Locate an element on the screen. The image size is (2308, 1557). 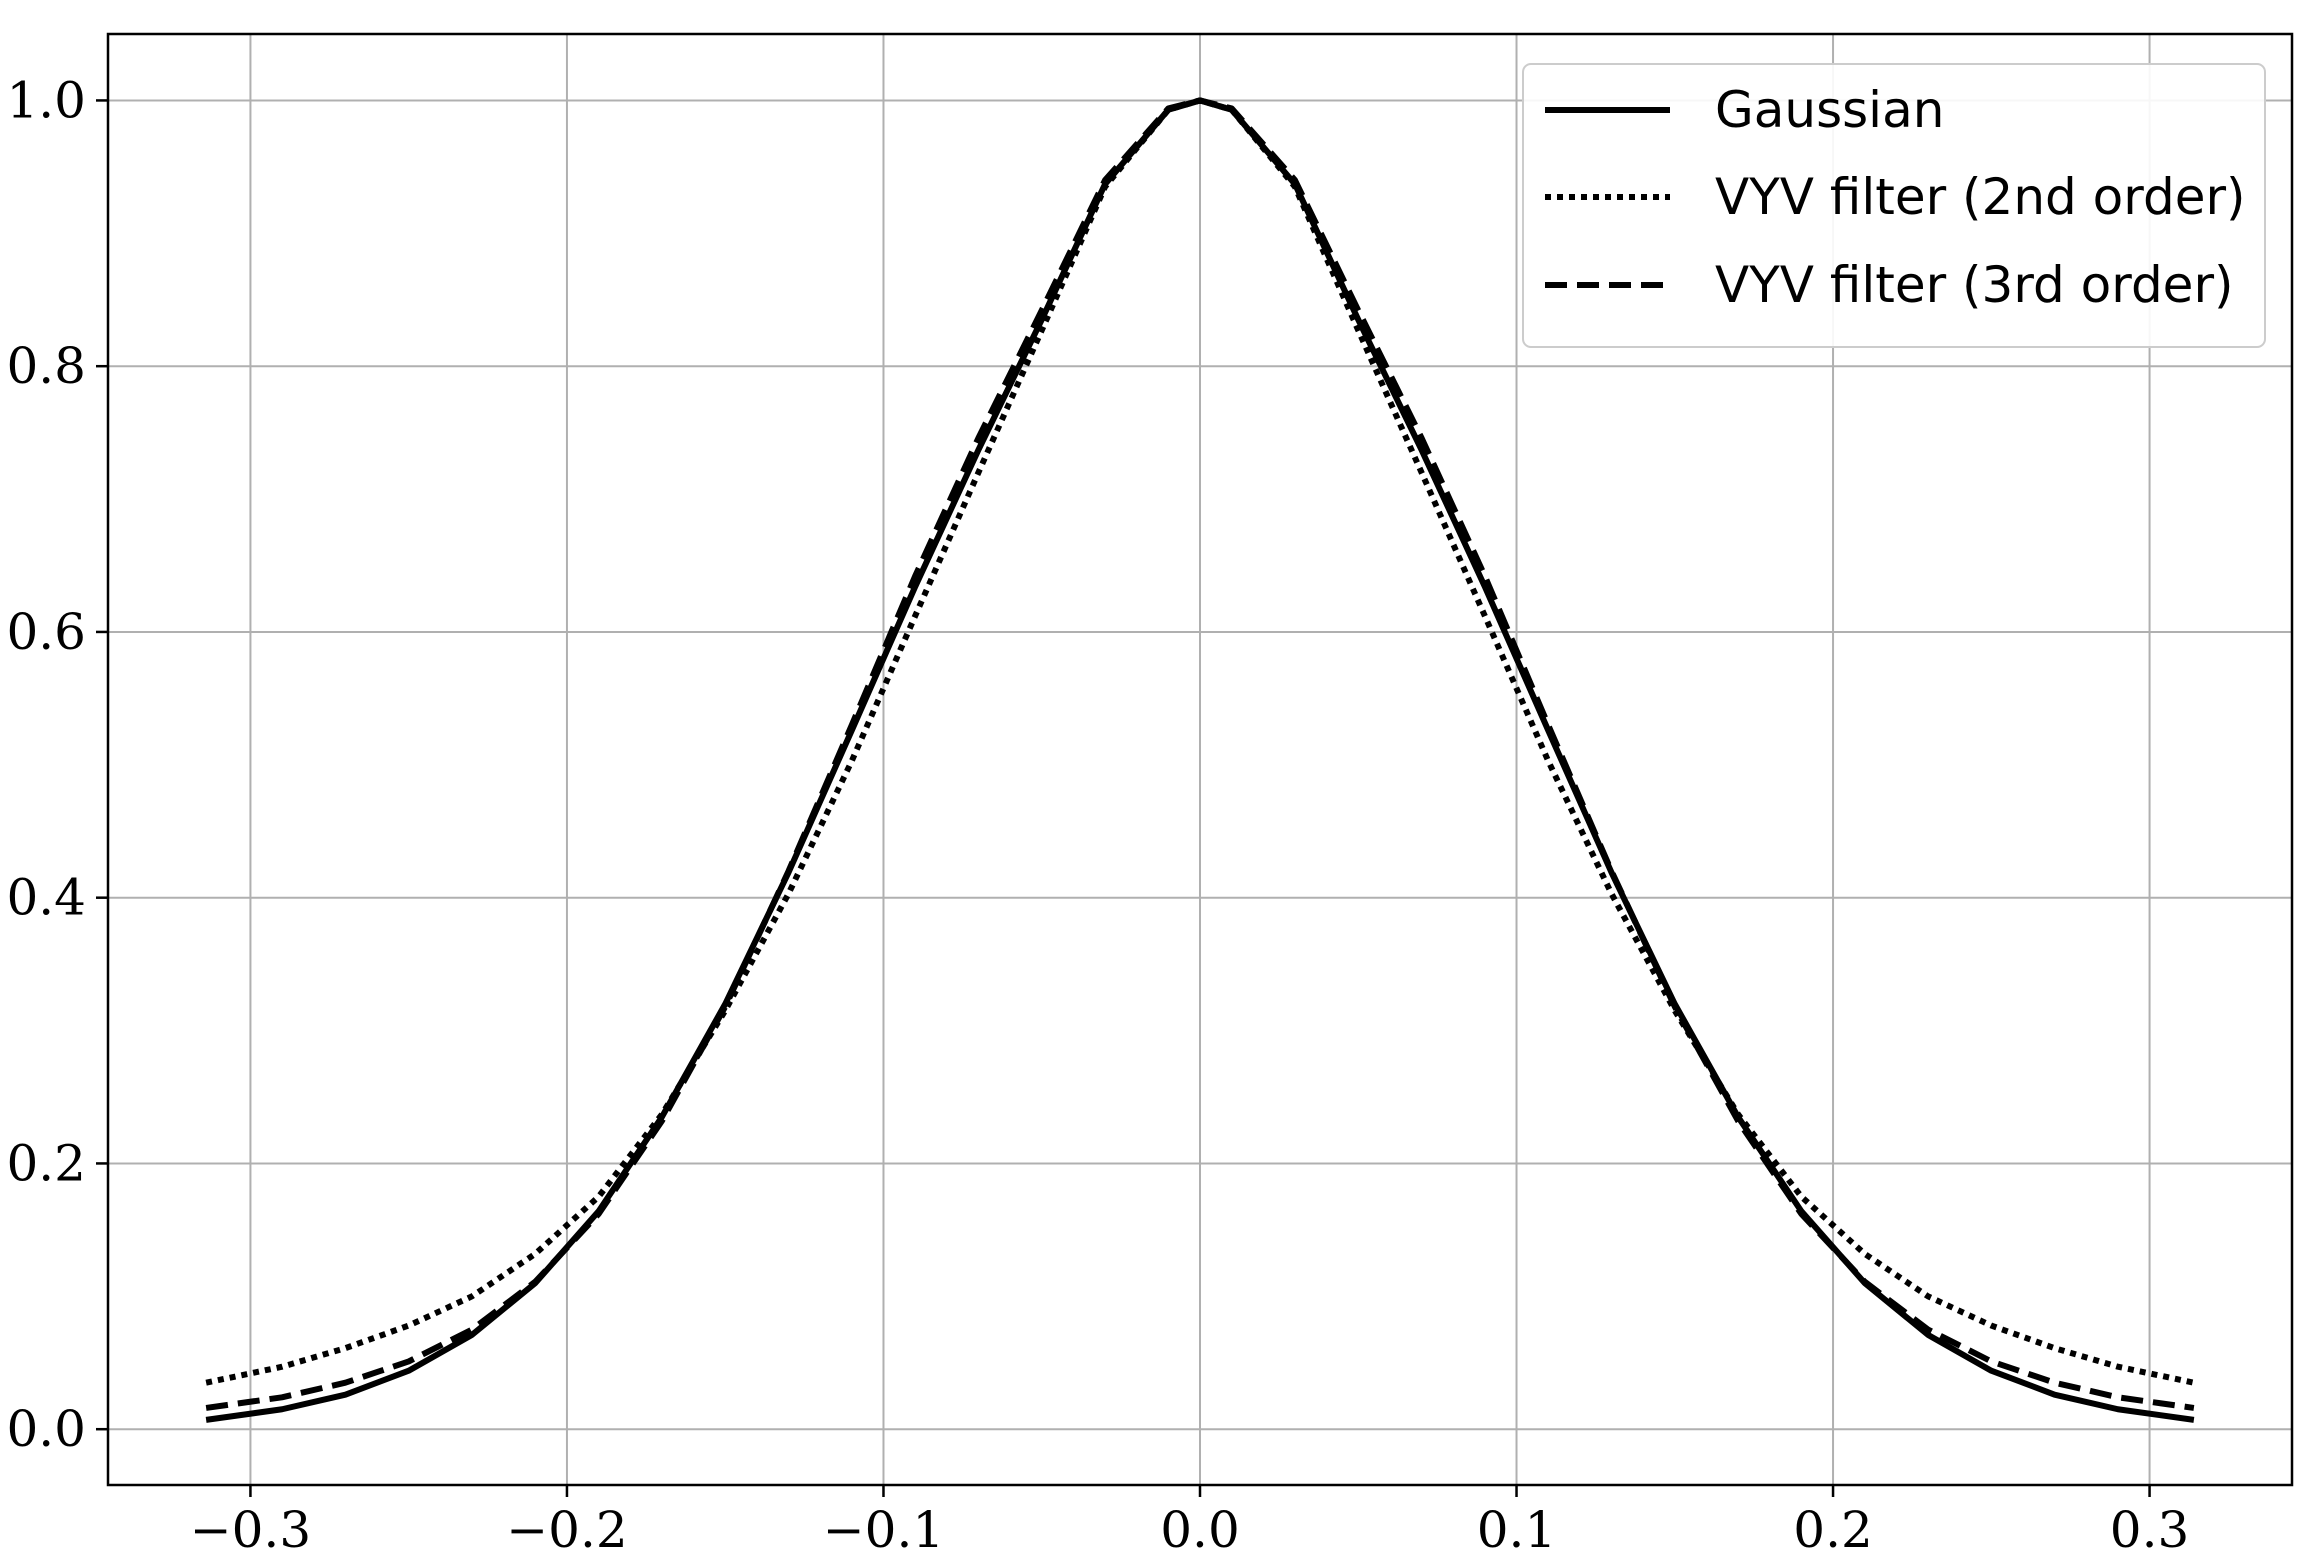
x-tick-label: 0.2 is located at coordinates (1833, 1529).